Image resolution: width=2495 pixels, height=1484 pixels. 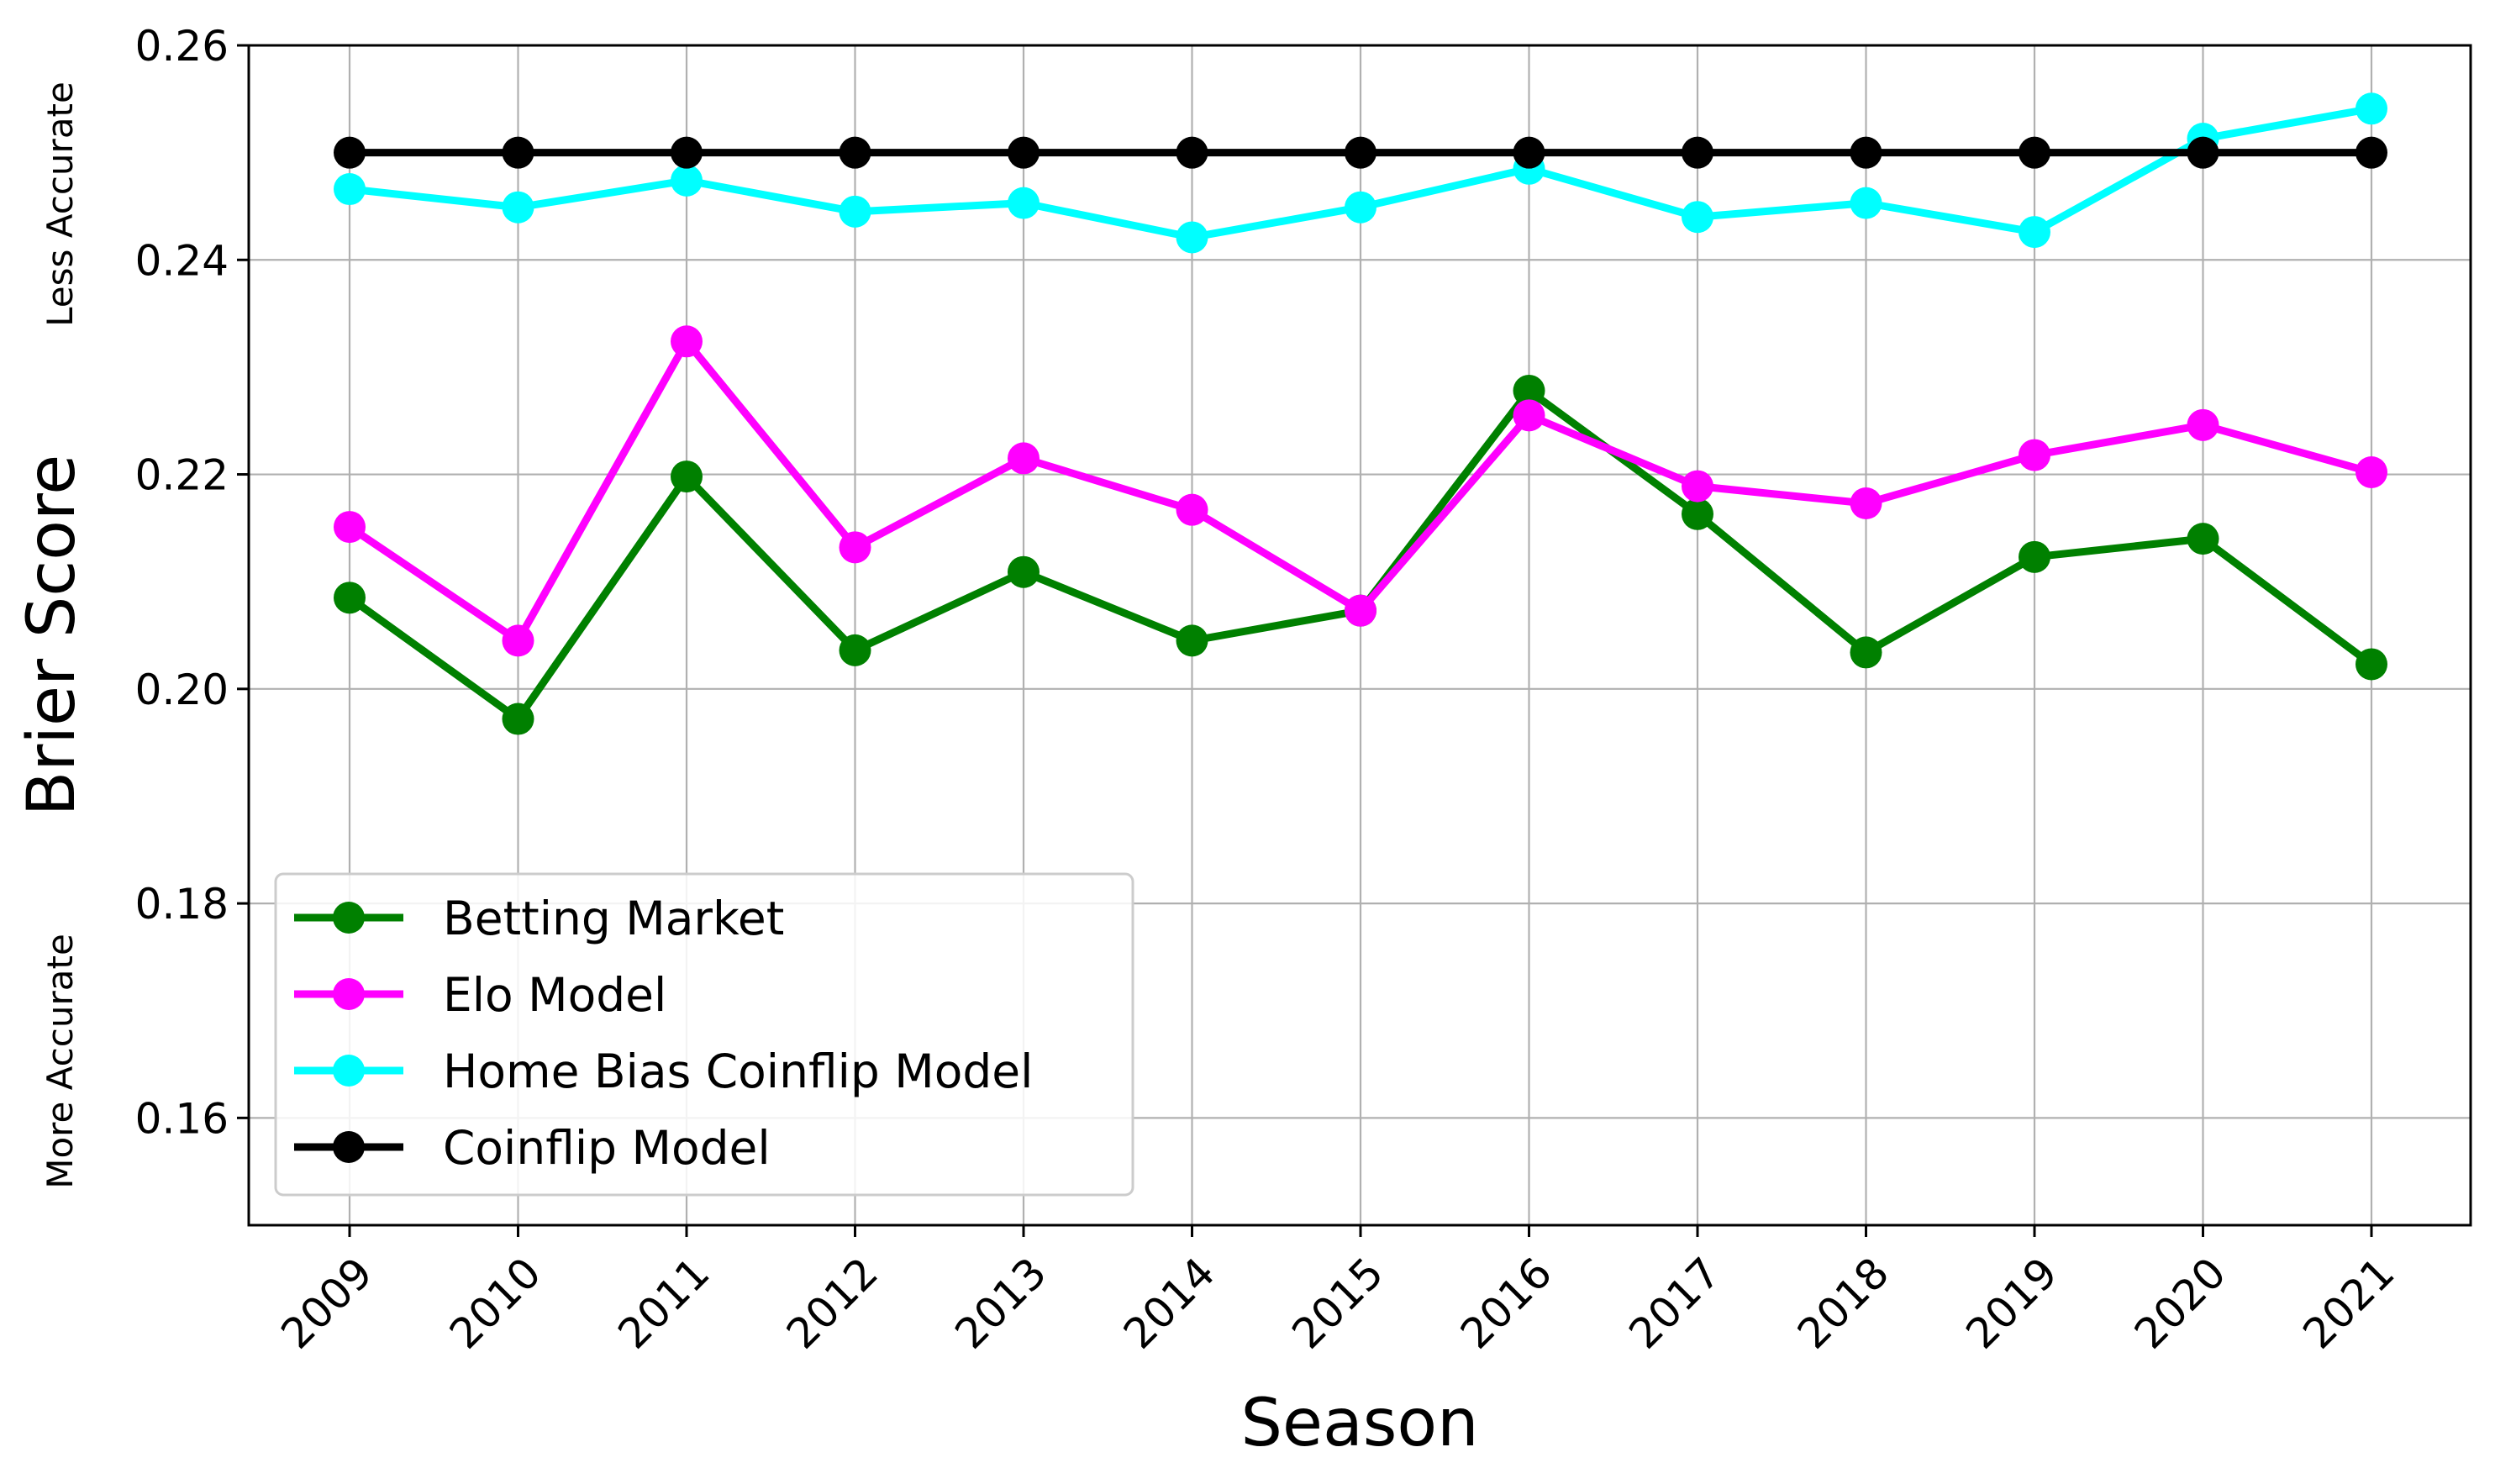 What do you see at coordinates (182, 904) in the screenshot?
I see `y-tick-label: 0.18` at bounding box center [182, 904].